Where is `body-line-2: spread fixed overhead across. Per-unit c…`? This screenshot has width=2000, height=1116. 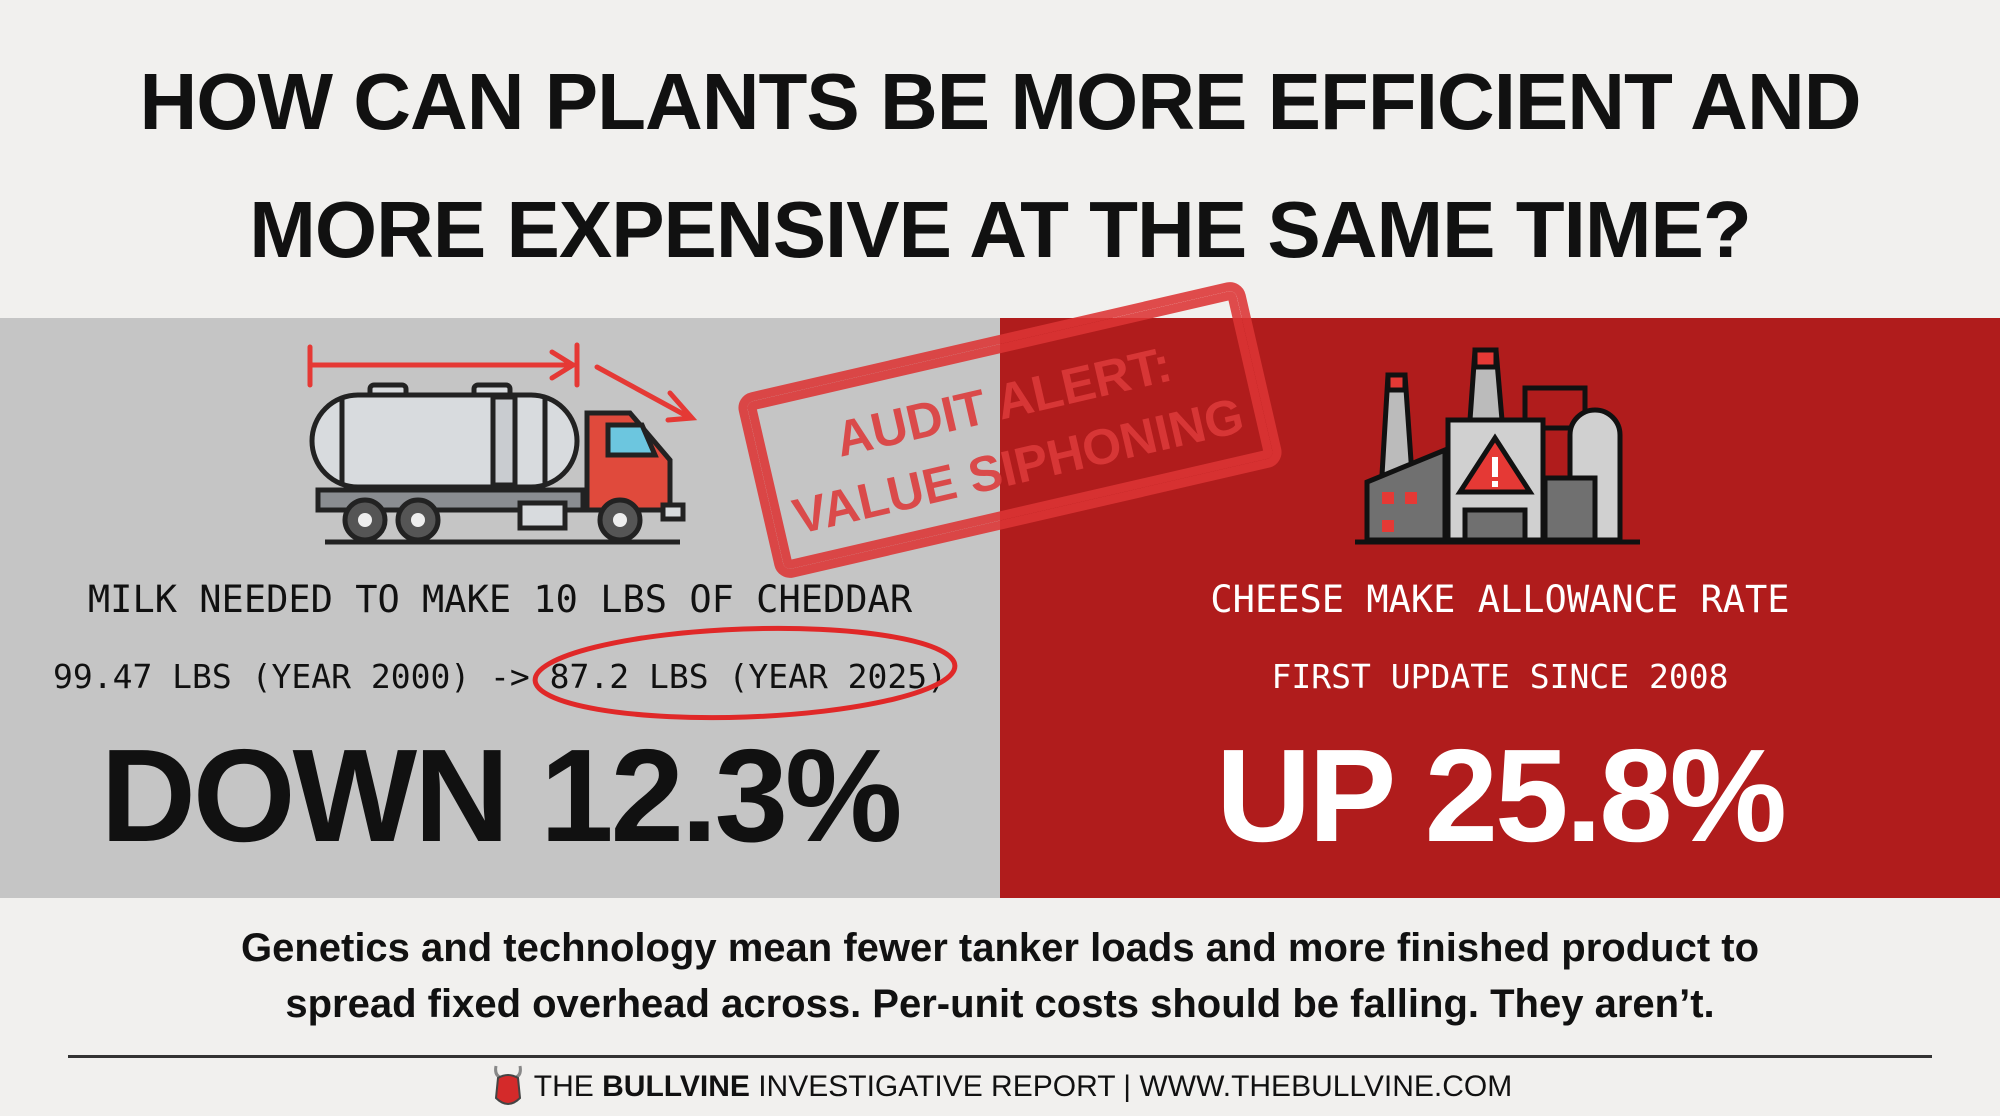 body-line-2: spread fixed overhead across. Per-unit c… is located at coordinates (1000, 1004).